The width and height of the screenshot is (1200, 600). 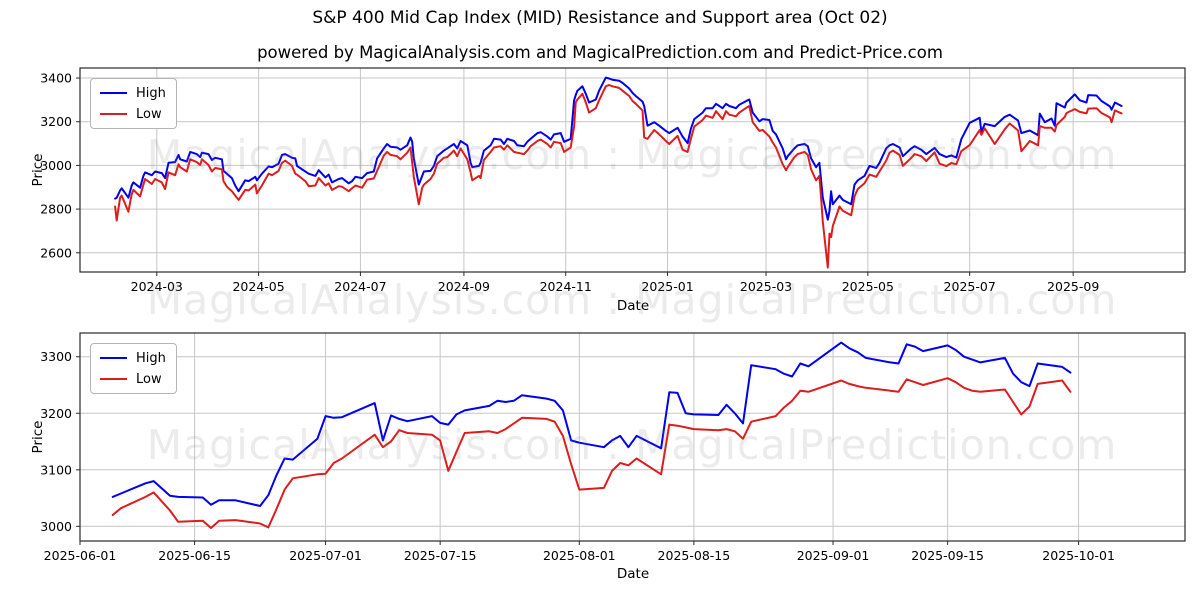 What do you see at coordinates (56, 209) in the screenshot?
I see `y-tick-label: 2800` at bounding box center [56, 209].